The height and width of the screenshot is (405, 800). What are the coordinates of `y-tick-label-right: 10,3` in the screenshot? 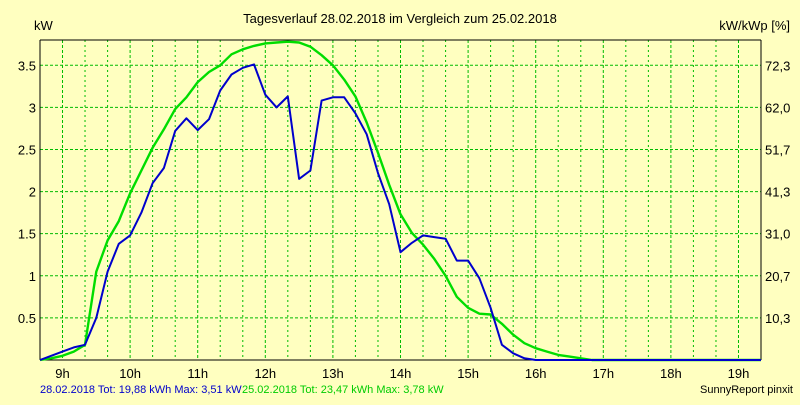 It's located at (777, 318).